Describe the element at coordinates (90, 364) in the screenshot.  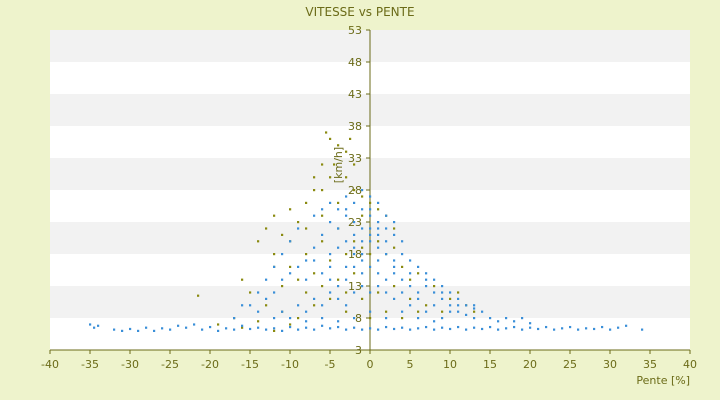
I see `x-tick-label: -35` at that location.